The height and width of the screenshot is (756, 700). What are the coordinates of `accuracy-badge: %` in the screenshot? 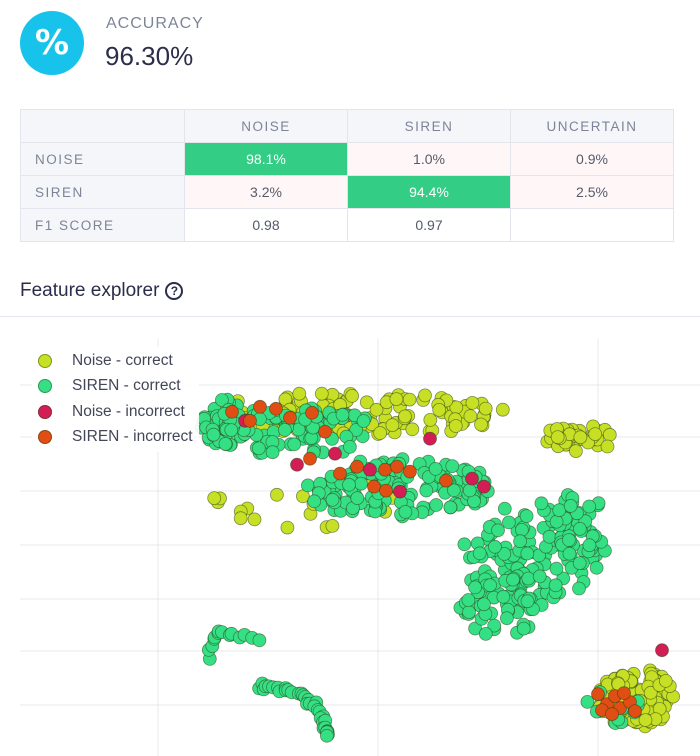 It's located at (52, 43).